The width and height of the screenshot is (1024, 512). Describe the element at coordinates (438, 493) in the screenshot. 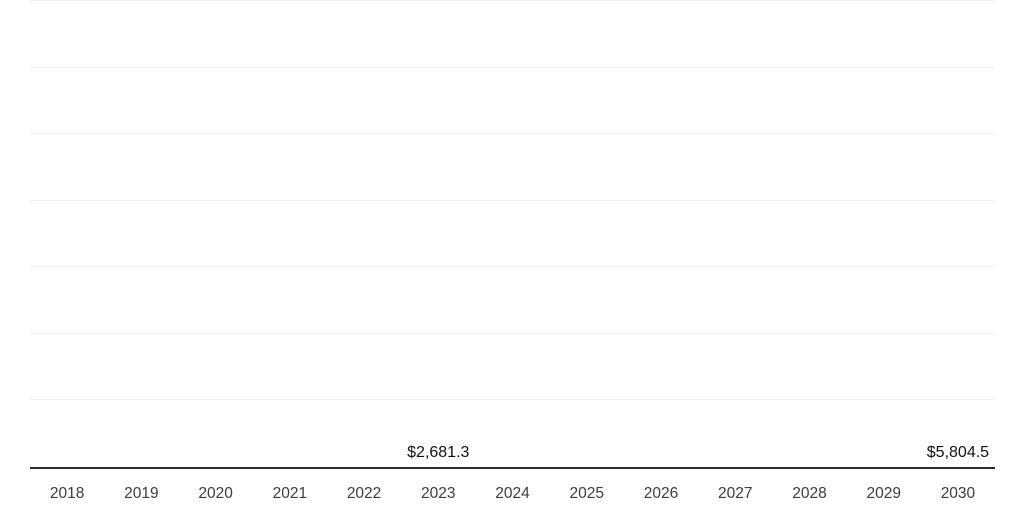

I see `x-axis-label-2023: 2023` at that location.